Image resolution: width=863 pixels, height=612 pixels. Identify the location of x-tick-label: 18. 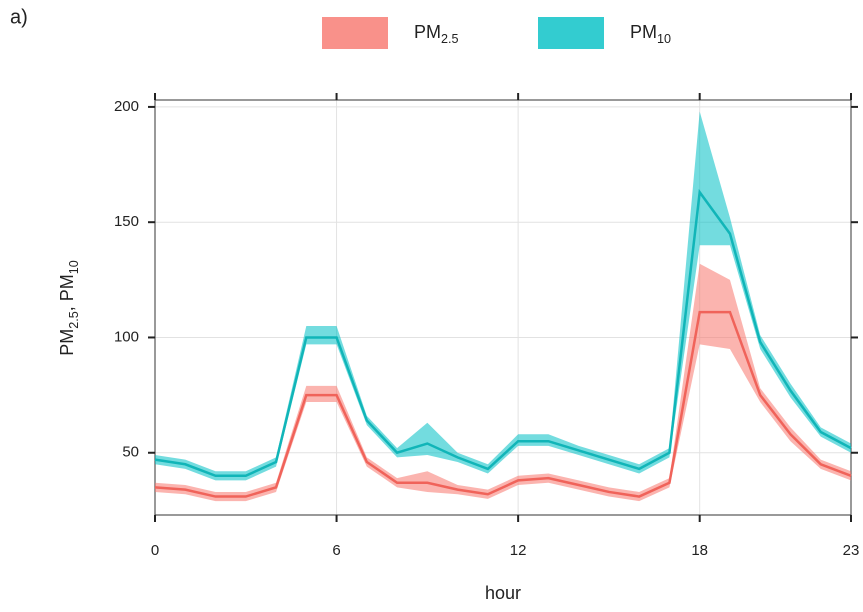
(699, 550).